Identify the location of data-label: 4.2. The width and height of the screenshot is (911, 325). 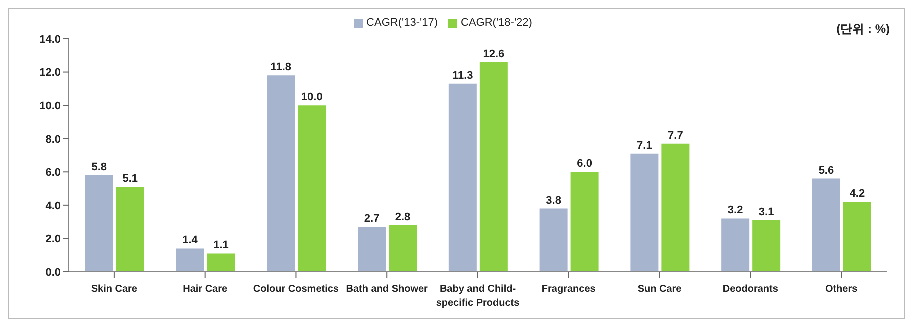
(858, 194).